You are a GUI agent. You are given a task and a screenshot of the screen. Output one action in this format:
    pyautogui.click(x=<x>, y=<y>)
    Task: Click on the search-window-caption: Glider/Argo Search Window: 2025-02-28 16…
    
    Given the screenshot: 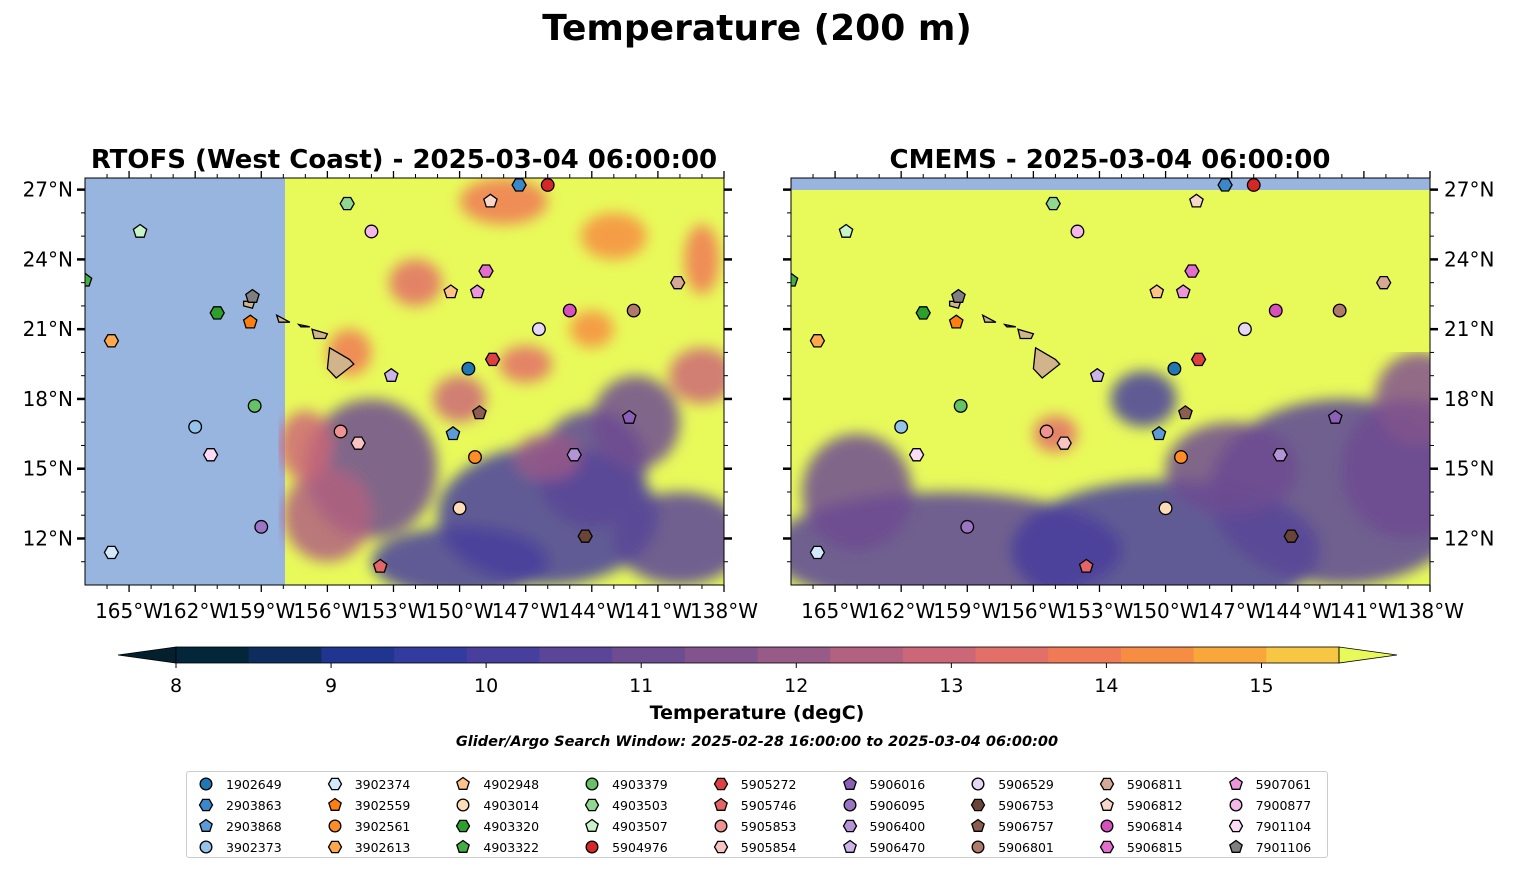 What is the action you would take?
    pyautogui.click(x=757, y=742)
    